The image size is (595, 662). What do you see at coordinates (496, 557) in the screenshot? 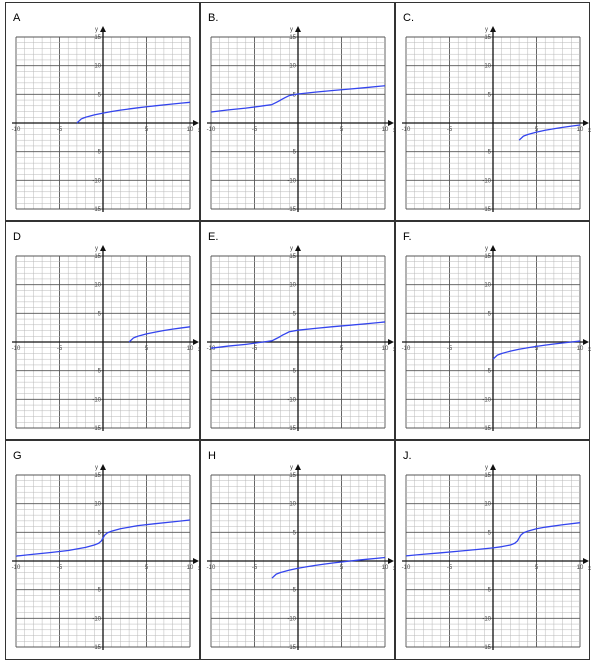
I see `graph-j: x y -10 -5 5 10 15 10 5 -5 -10 -15` at bounding box center [496, 557].